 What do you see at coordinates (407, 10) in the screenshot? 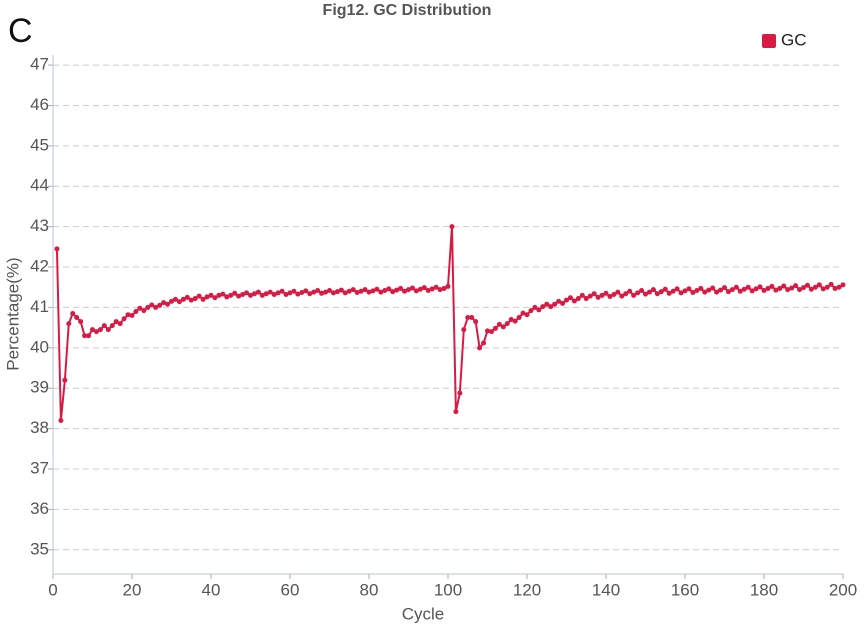
I see `chart-title: Fig12. GC Distribution` at bounding box center [407, 10].